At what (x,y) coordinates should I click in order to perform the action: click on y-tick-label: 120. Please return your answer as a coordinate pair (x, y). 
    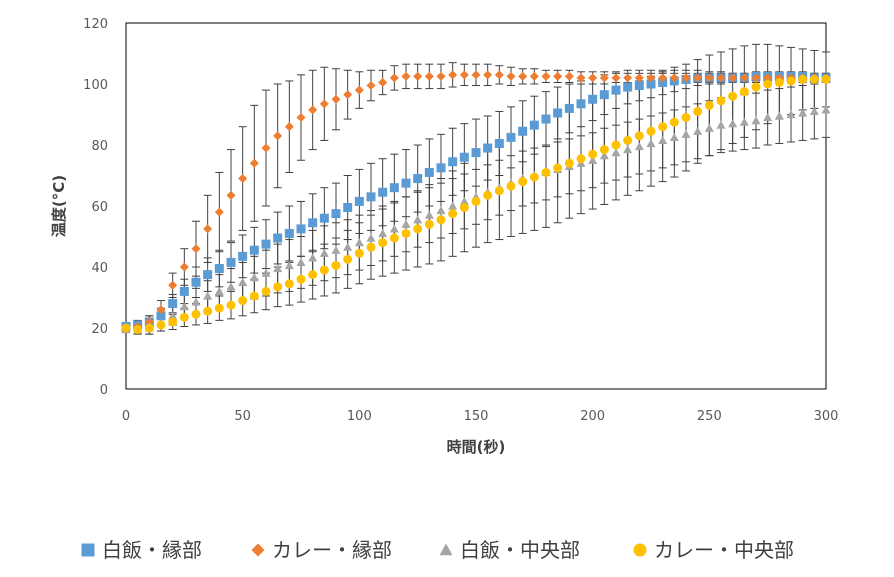
    Looking at the image, I should click on (95, 24).